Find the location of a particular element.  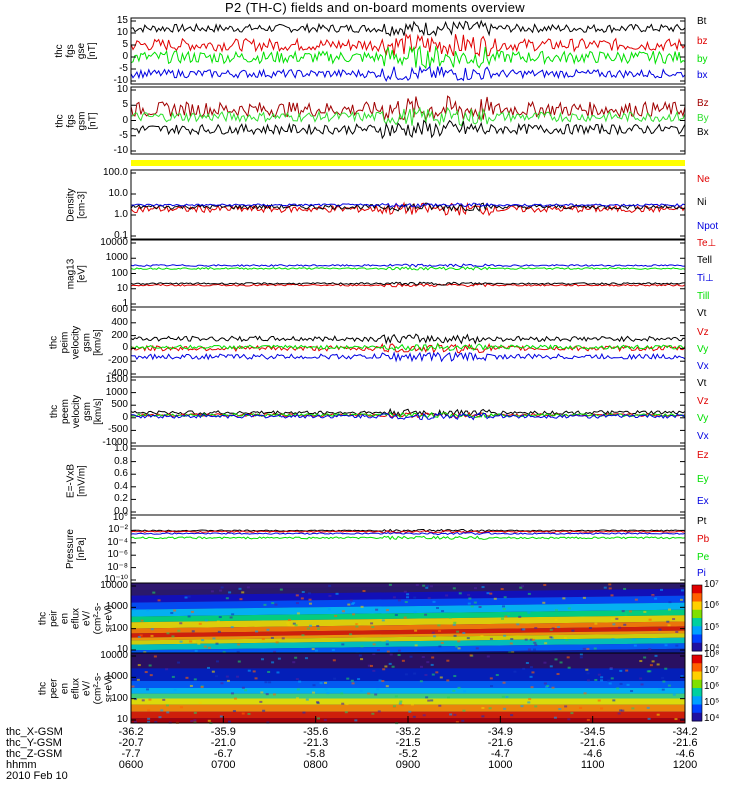

legend-entry: bx is located at coordinates (702, 75).